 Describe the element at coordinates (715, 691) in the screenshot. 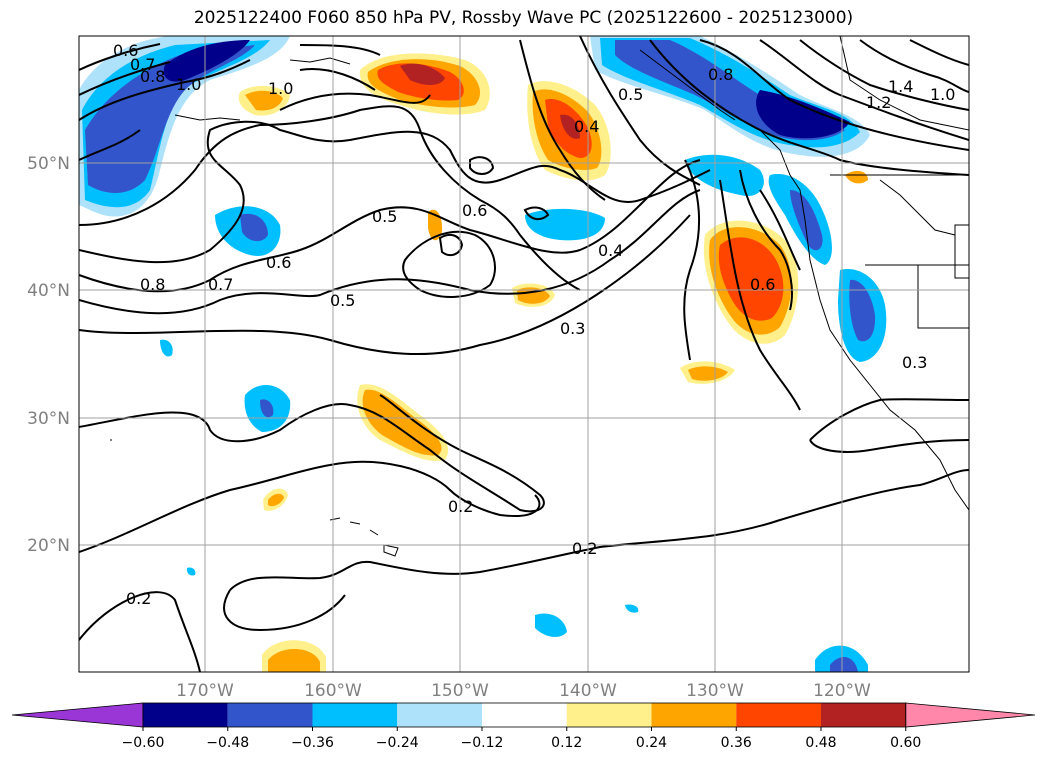

I see `lon-label: 130°W` at that location.